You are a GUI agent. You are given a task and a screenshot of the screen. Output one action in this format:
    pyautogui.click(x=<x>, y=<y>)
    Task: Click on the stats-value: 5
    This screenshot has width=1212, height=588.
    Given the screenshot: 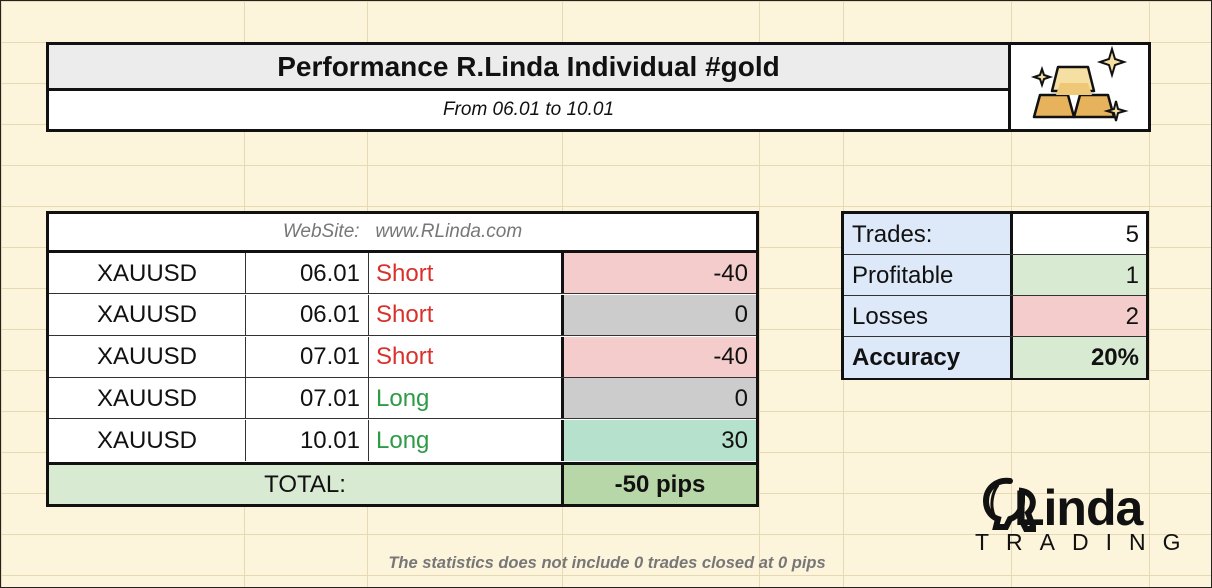 What is the action you would take?
    pyautogui.click(x=1079, y=234)
    